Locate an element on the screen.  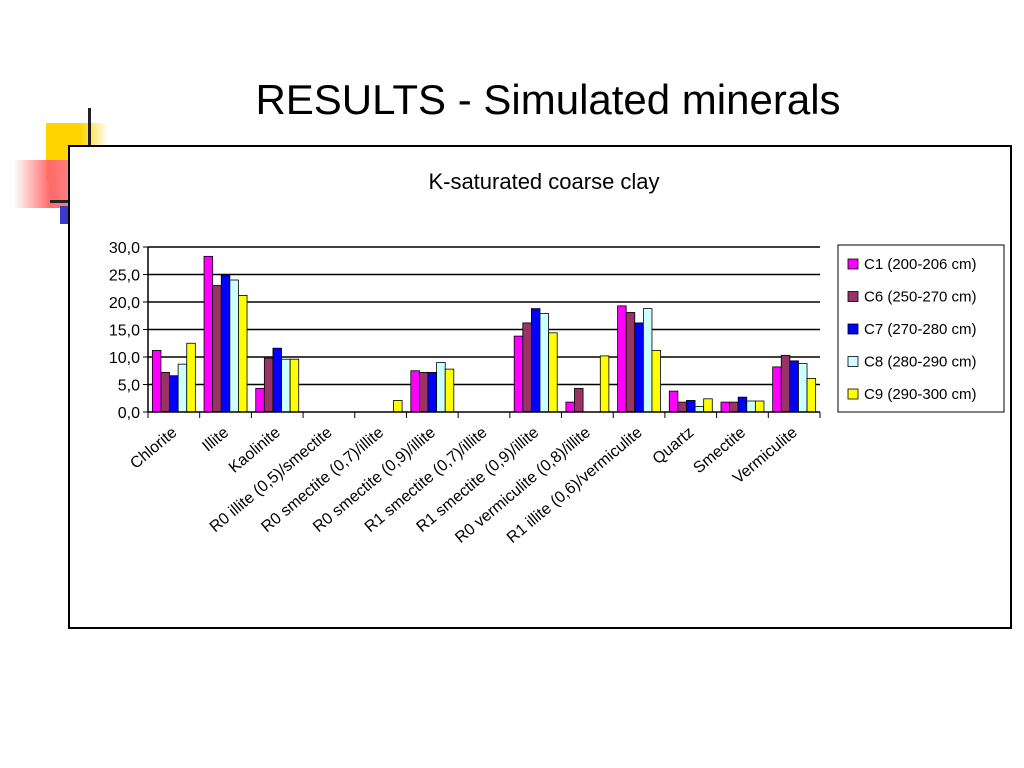
y-tick-label: 10,0 is located at coordinates (124, 358).